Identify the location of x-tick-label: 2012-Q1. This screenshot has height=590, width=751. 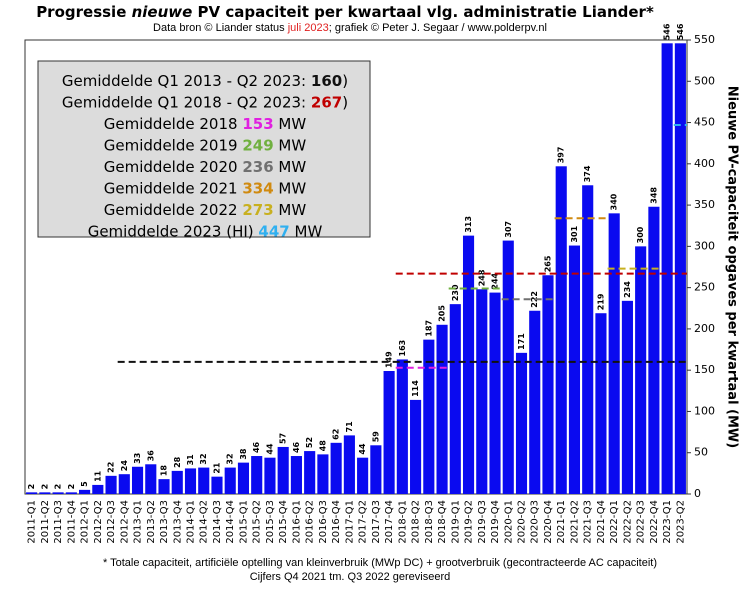
(85, 522).